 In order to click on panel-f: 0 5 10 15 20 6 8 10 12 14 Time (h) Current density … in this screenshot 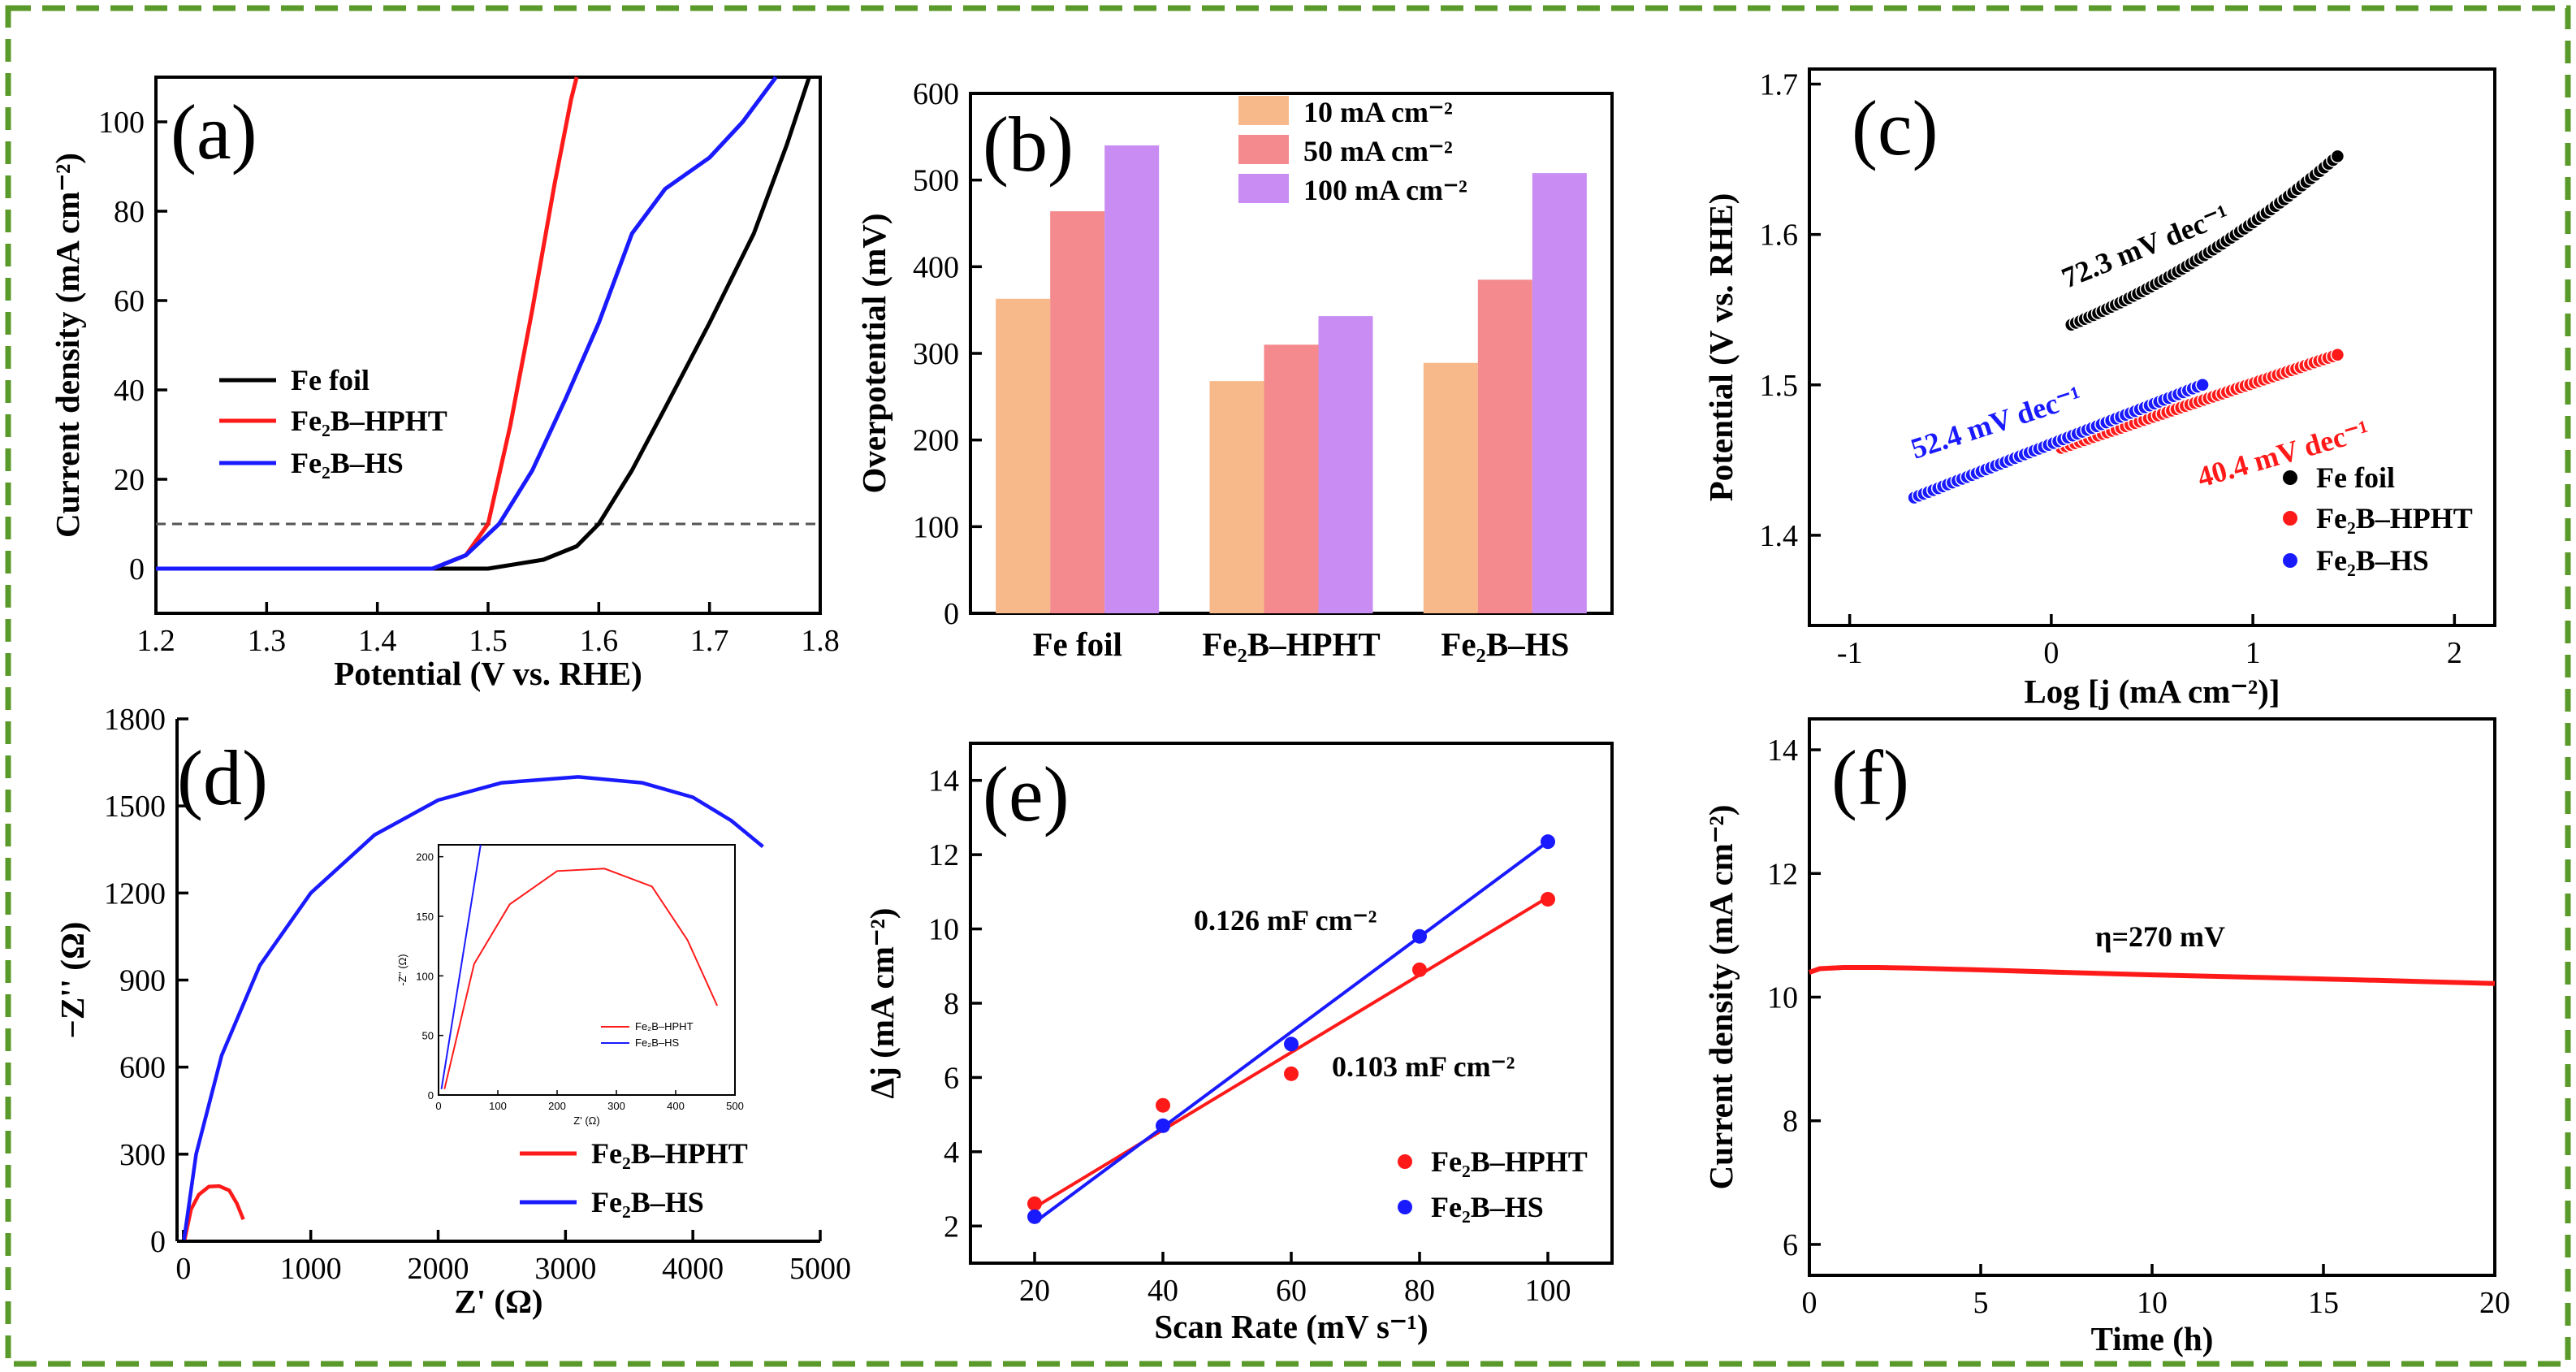, I will do `click(2106, 1037)`.